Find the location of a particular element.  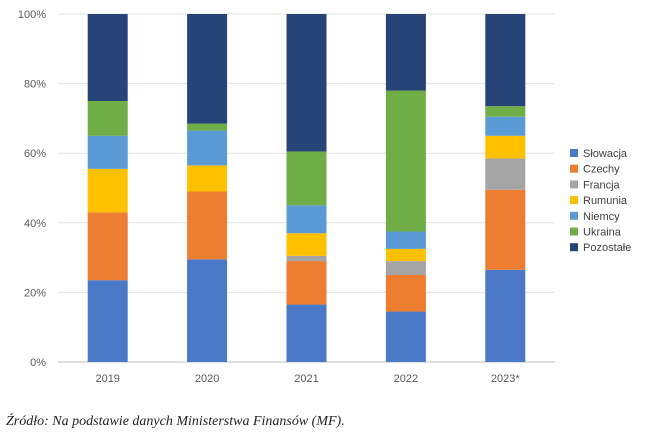

y-tick-label: 40% is located at coordinates (35, 224).